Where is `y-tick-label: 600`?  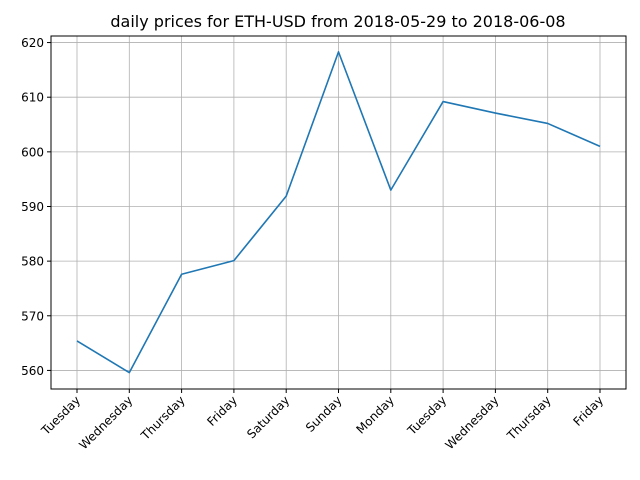 y-tick-label: 600 is located at coordinates (32, 152).